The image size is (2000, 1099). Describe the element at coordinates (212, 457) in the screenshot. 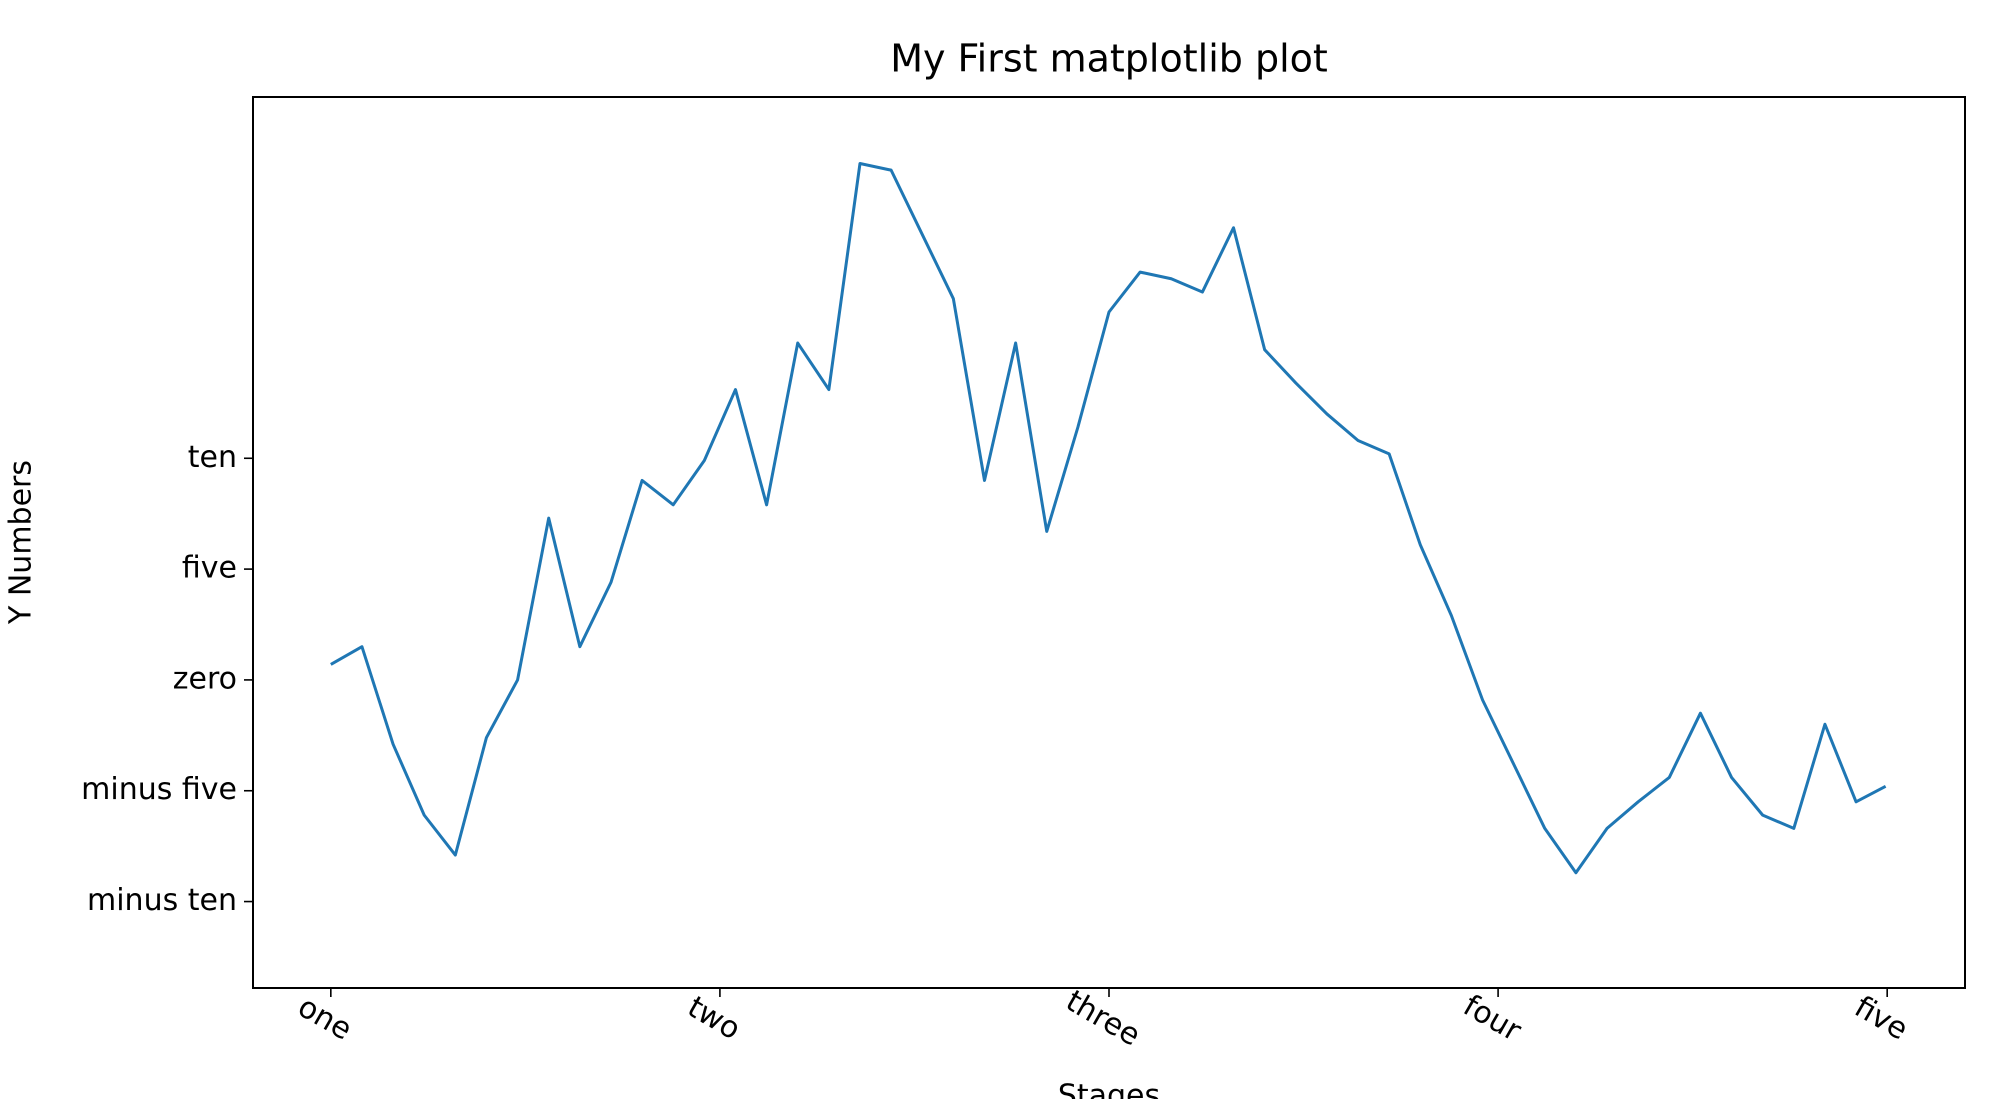

I see `y-tick-label: ten` at that location.